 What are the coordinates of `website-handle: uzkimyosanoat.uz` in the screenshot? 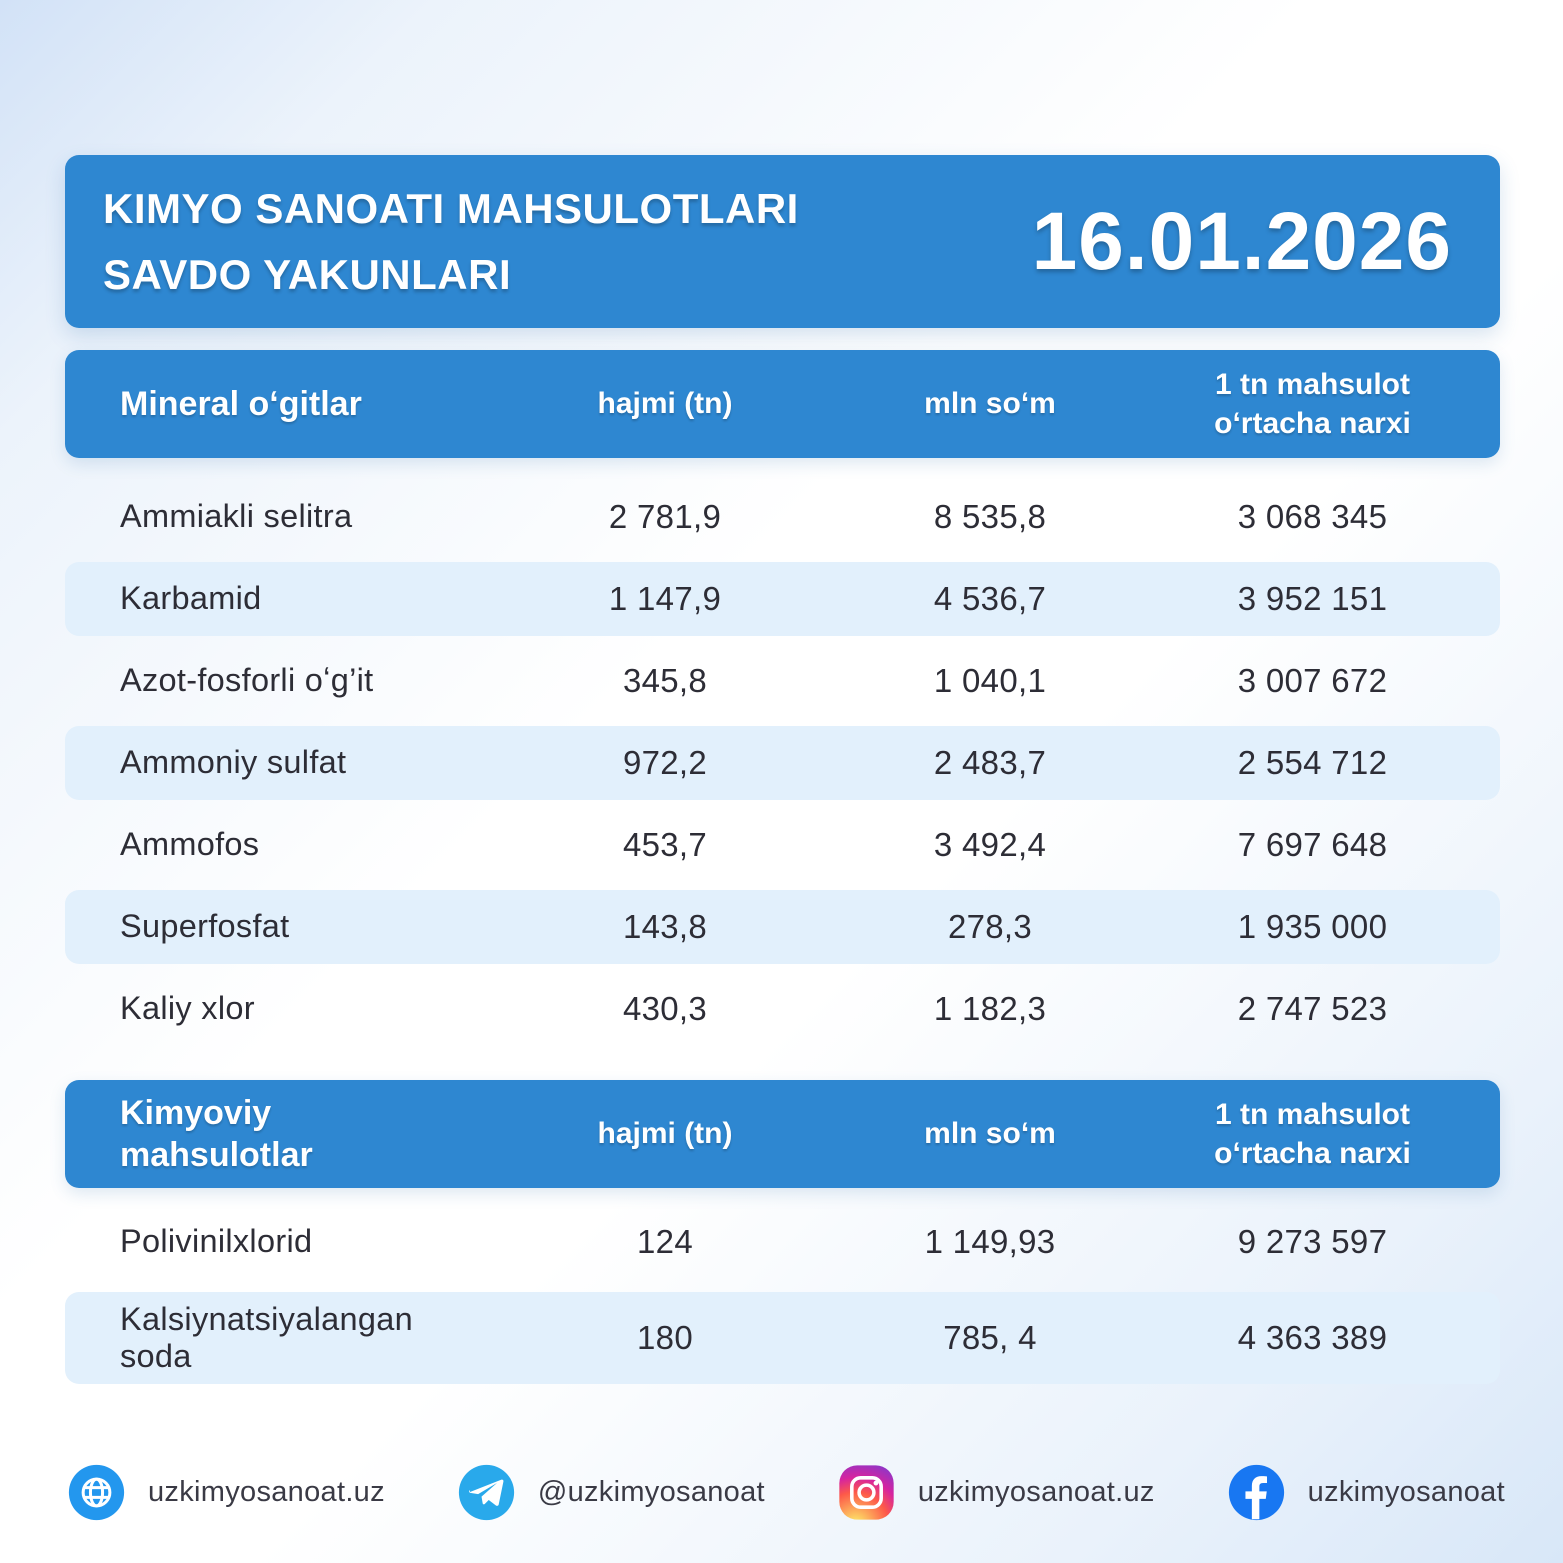 It's located at (266, 1492).